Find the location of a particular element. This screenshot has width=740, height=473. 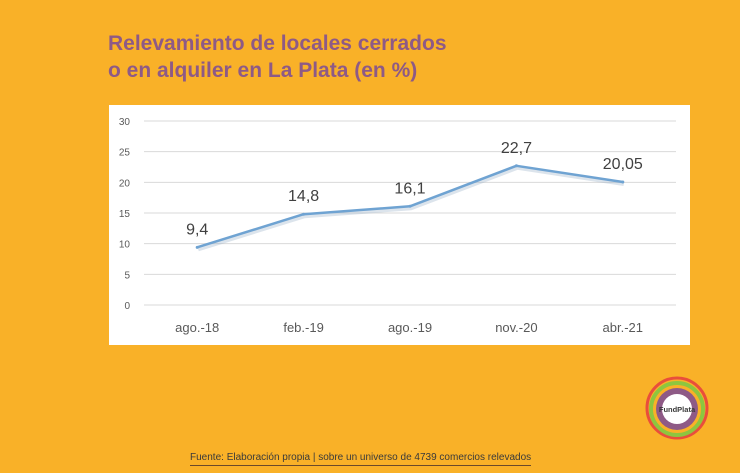

data-label: 20,05 is located at coordinates (623, 164).